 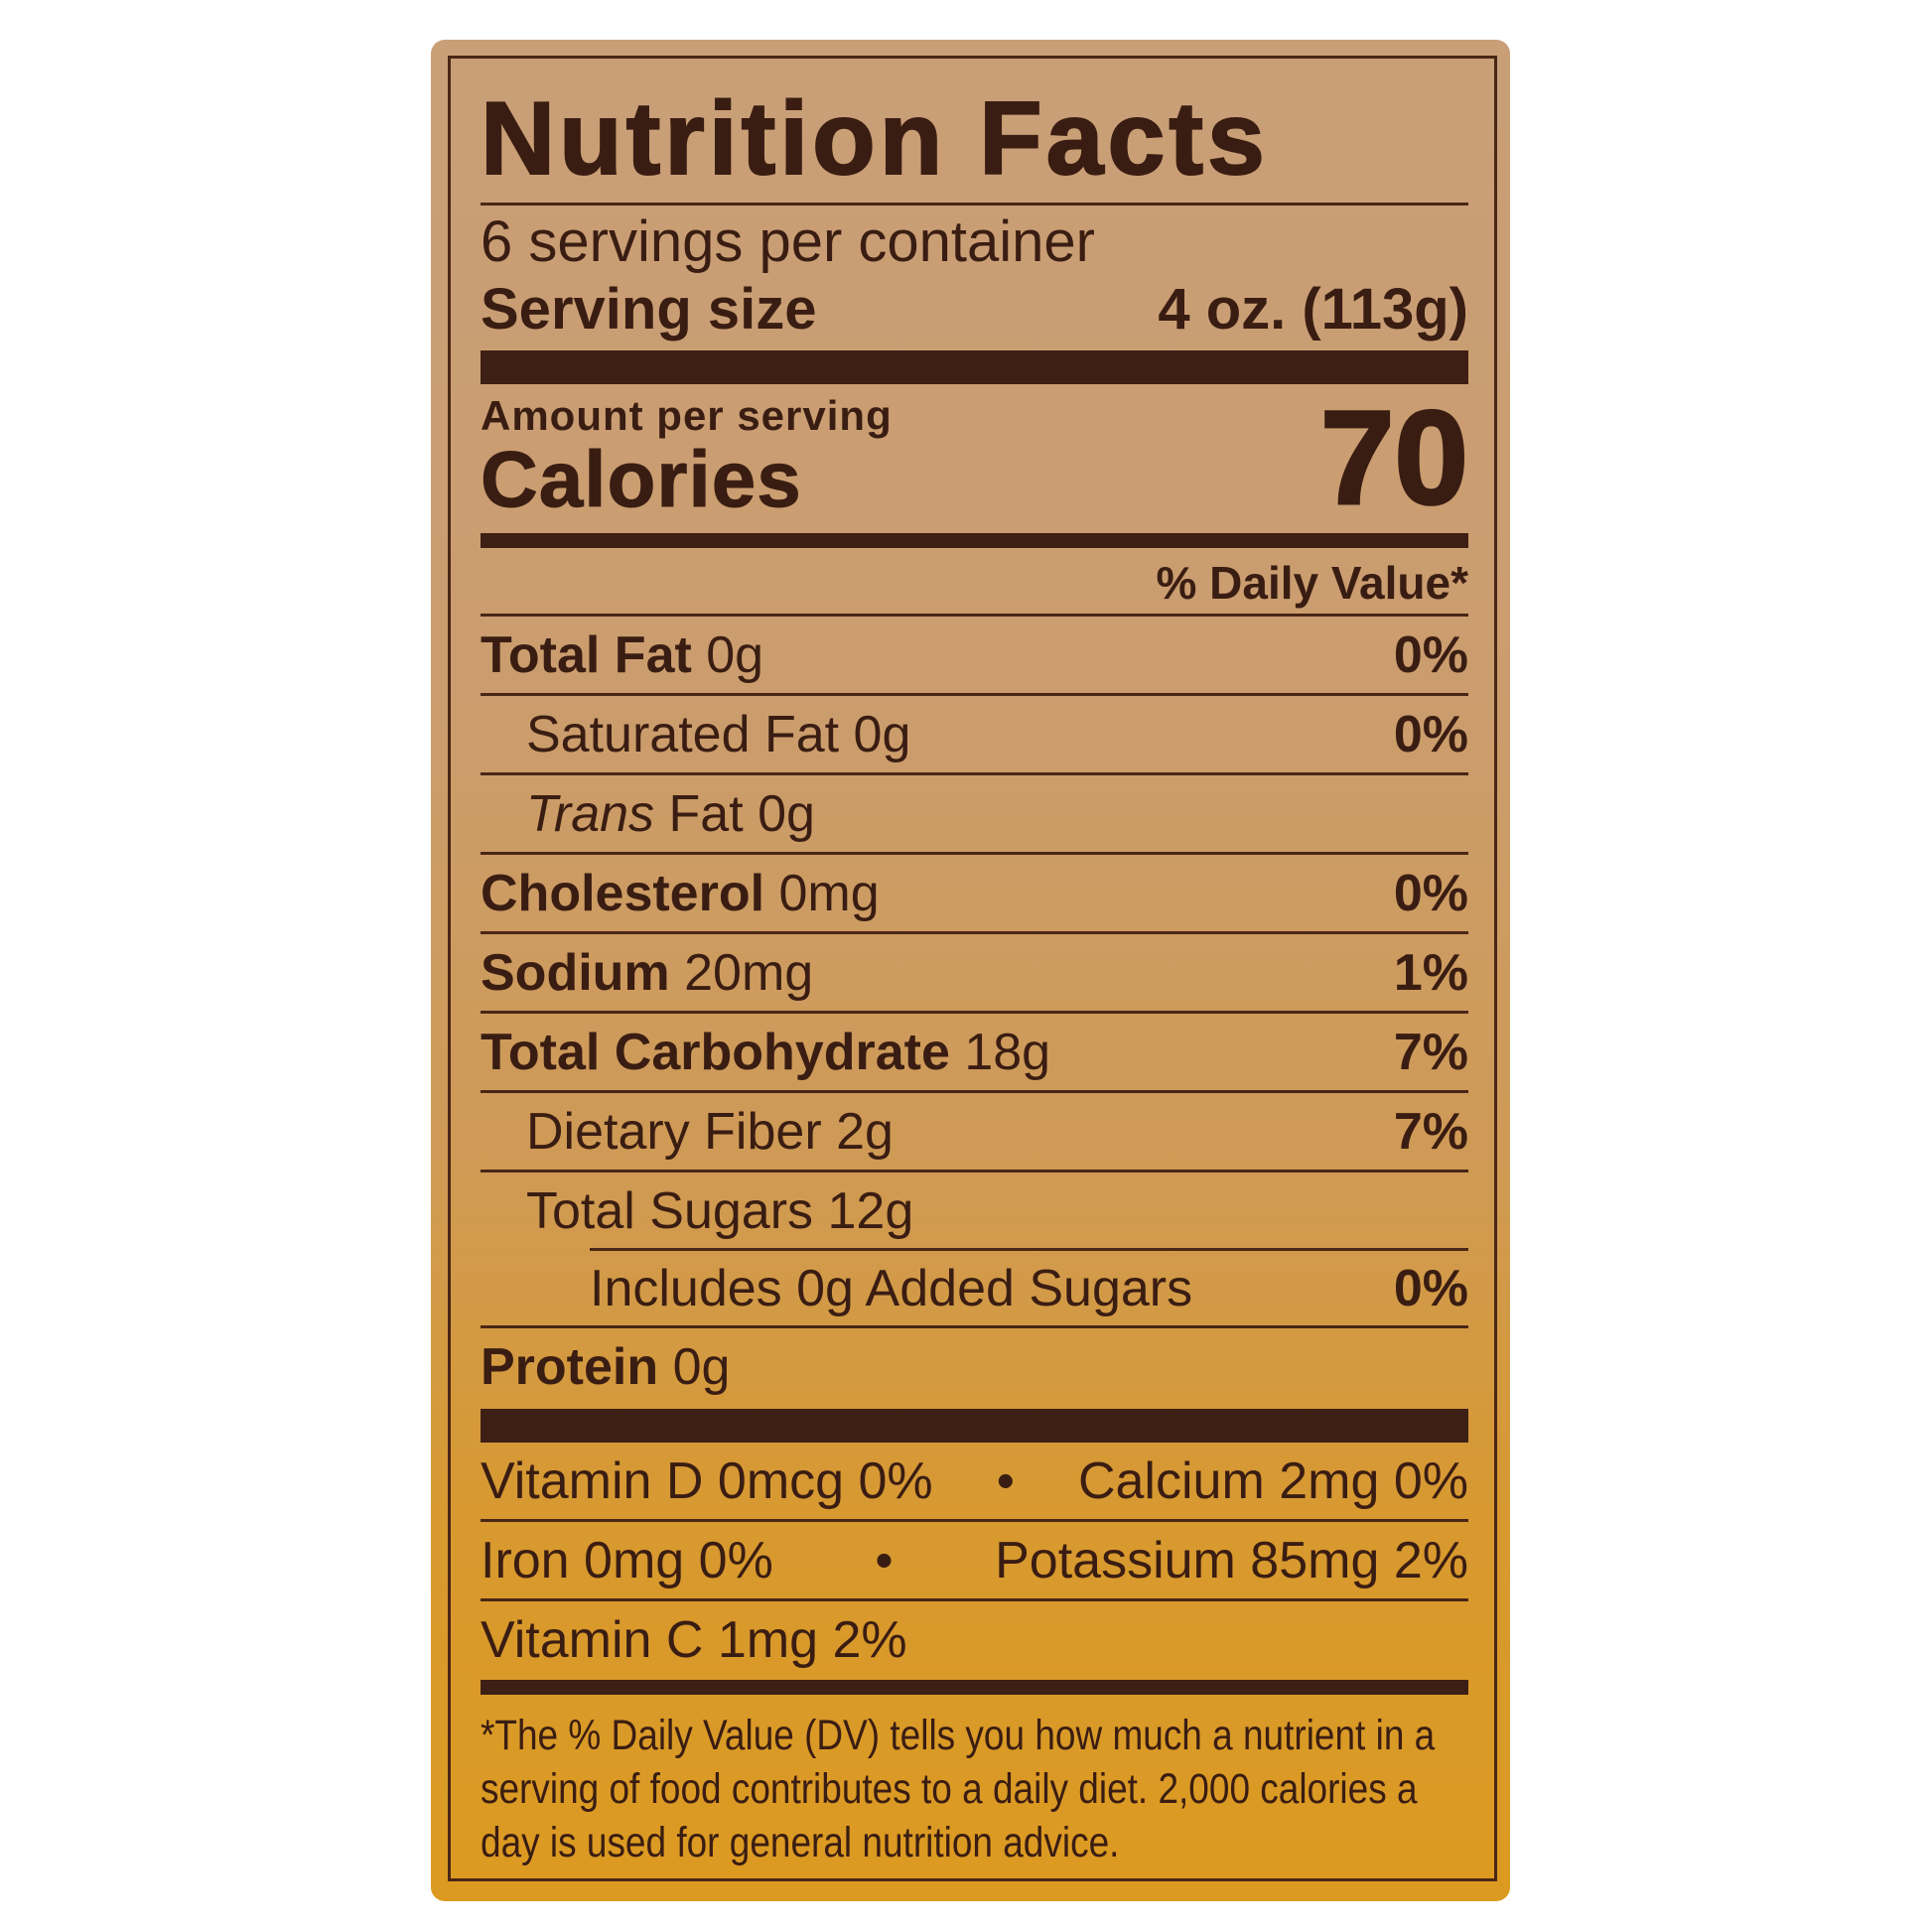 I want to click on nutrient-row-total-sugars: Total Sugars 12g, so click(x=975, y=1209).